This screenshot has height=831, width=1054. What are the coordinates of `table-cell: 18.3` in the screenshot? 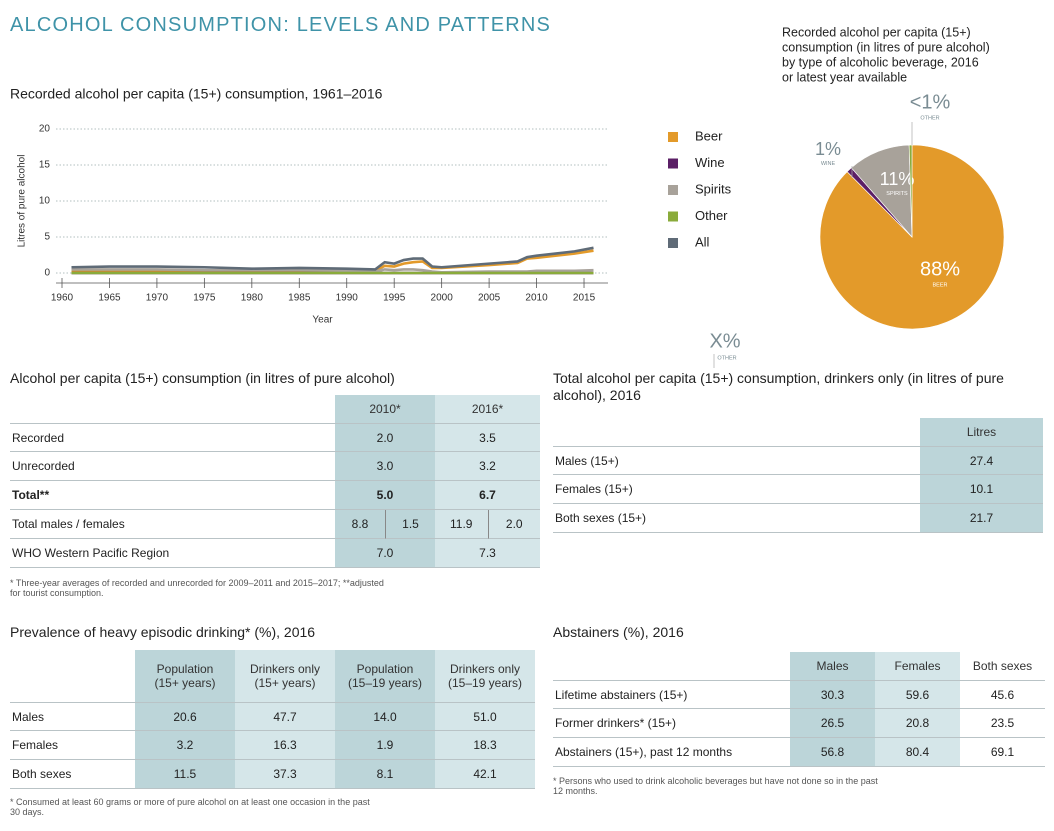 It's located at (485, 745).